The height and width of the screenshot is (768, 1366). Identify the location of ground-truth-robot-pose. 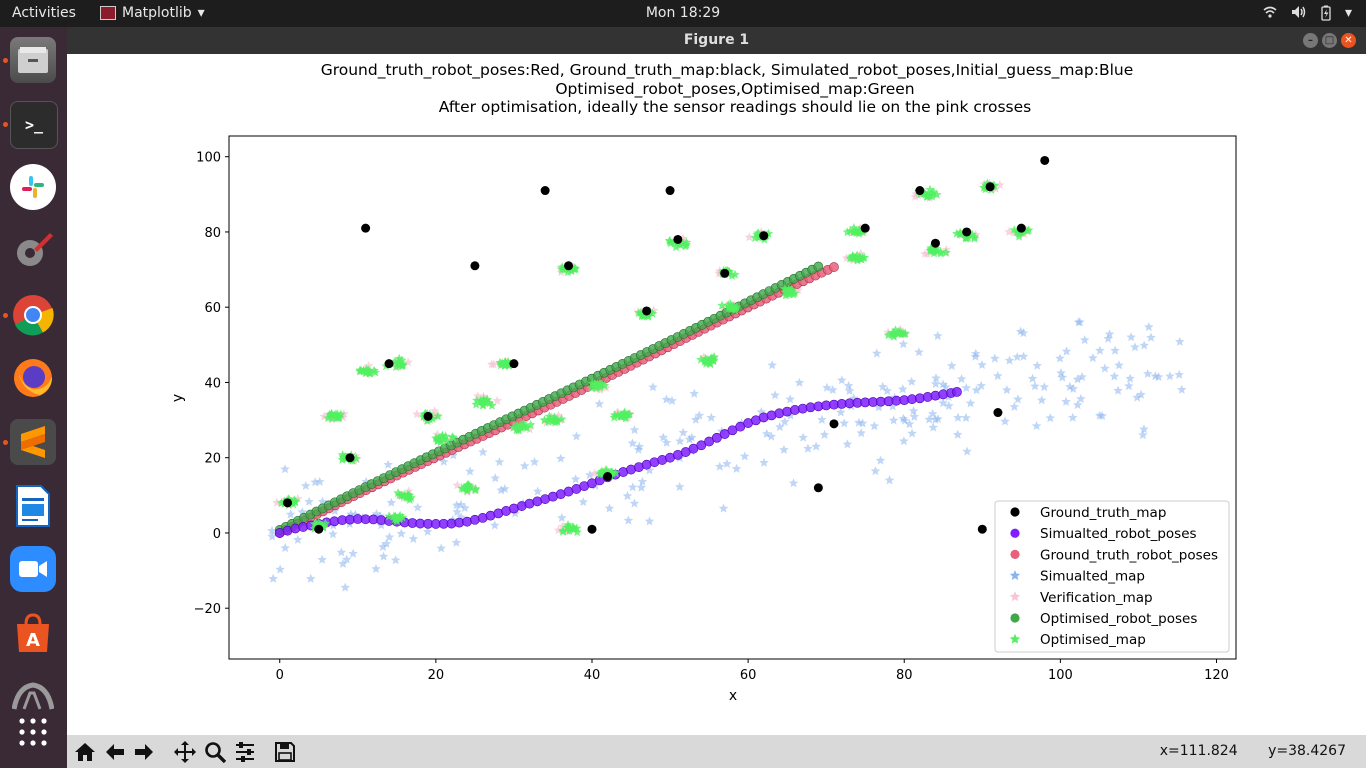
(834, 267).